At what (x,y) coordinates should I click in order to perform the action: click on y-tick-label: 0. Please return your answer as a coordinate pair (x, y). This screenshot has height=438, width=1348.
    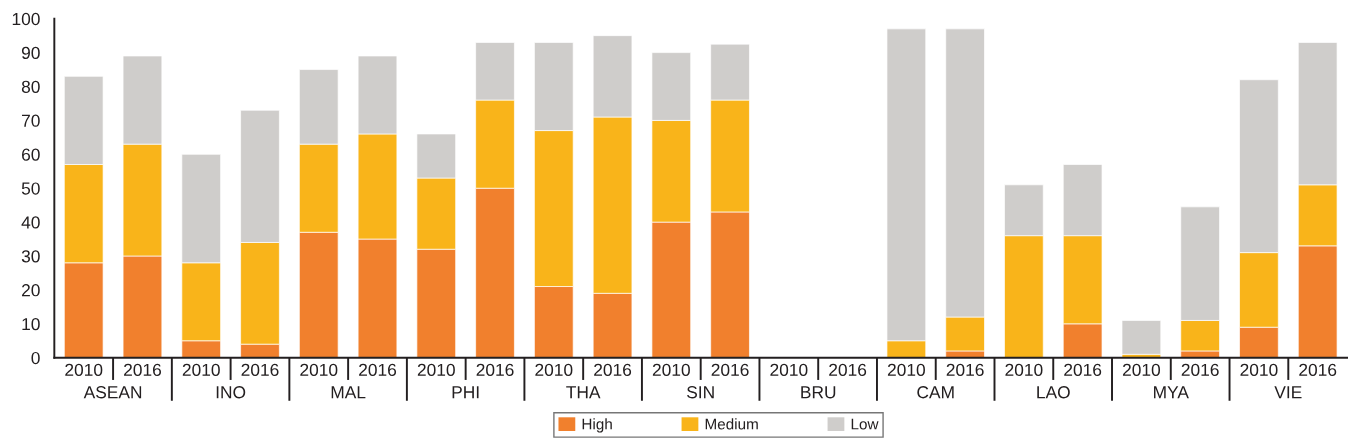
    Looking at the image, I should click on (35, 358).